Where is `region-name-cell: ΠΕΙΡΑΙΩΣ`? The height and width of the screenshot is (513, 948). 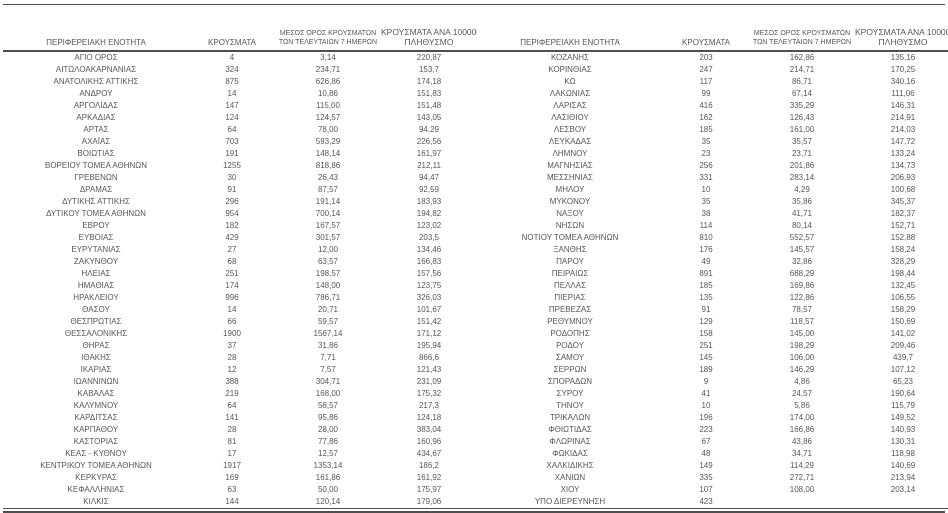 region-name-cell: ΠΕΙΡΑΙΩΣ is located at coordinates (570, 273).